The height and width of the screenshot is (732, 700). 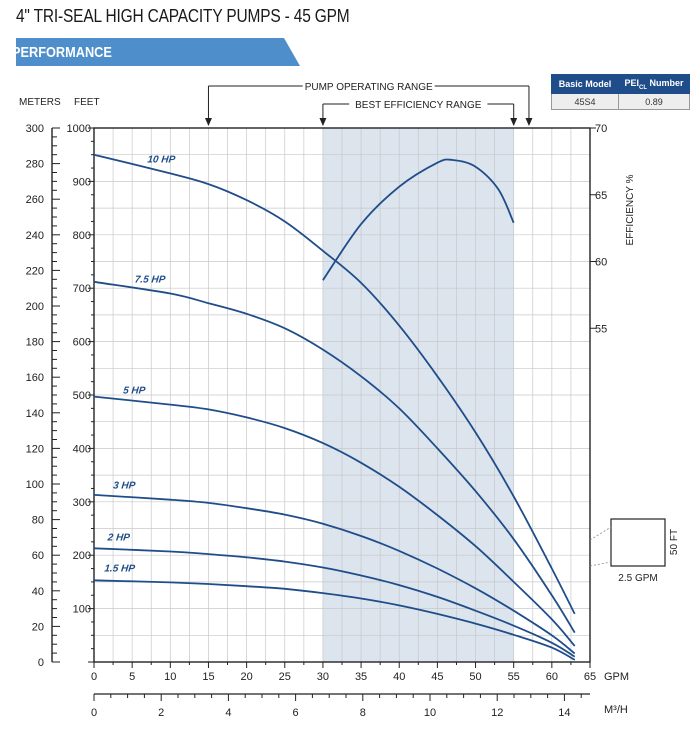 I want to click on m3h-tick-label: 0, so click(x=94, y=713).